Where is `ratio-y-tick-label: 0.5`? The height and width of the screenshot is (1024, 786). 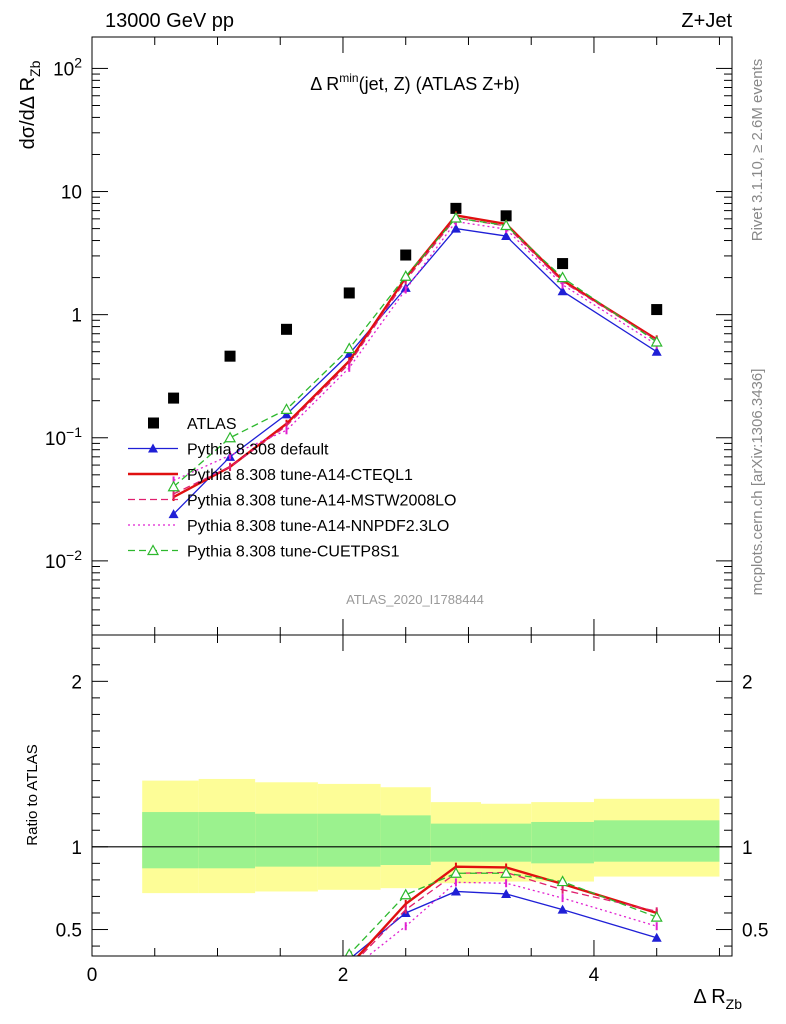 ratio-y-tick-label: 0.5 is located at coordinates (69, 931).